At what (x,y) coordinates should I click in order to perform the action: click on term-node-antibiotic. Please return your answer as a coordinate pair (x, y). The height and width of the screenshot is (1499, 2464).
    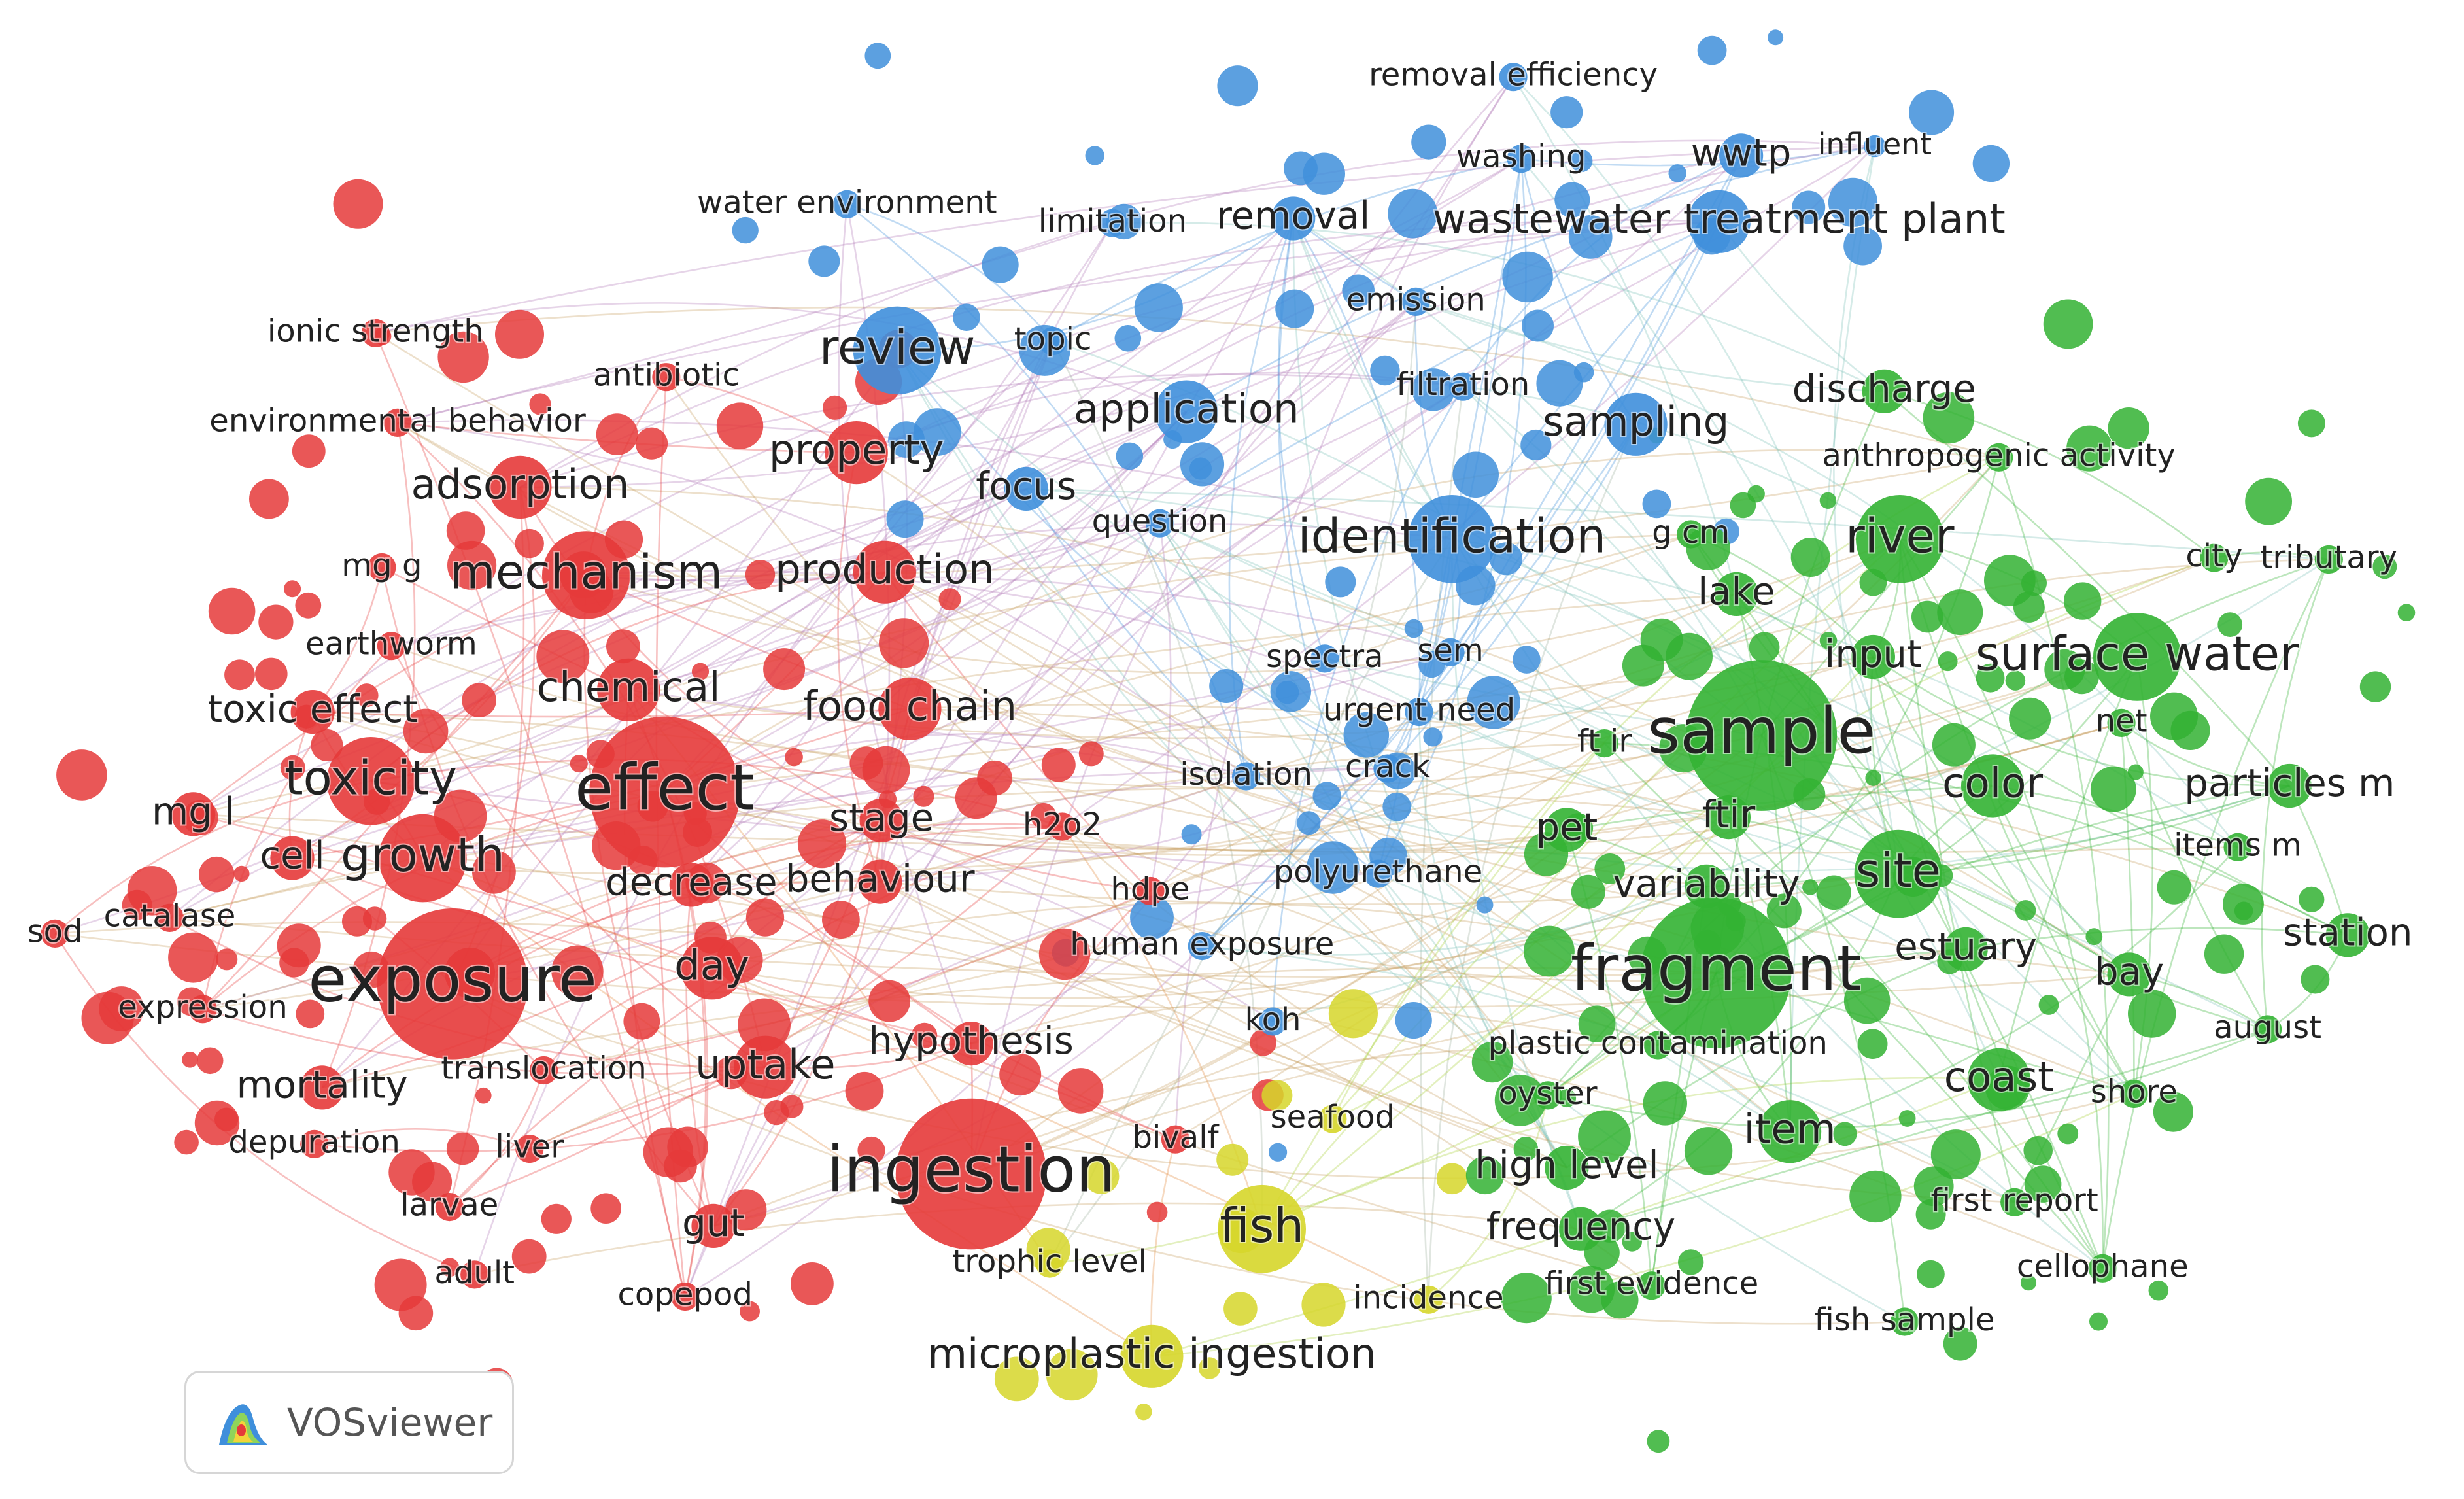
    Looking at the image, I should click on (666, 378).